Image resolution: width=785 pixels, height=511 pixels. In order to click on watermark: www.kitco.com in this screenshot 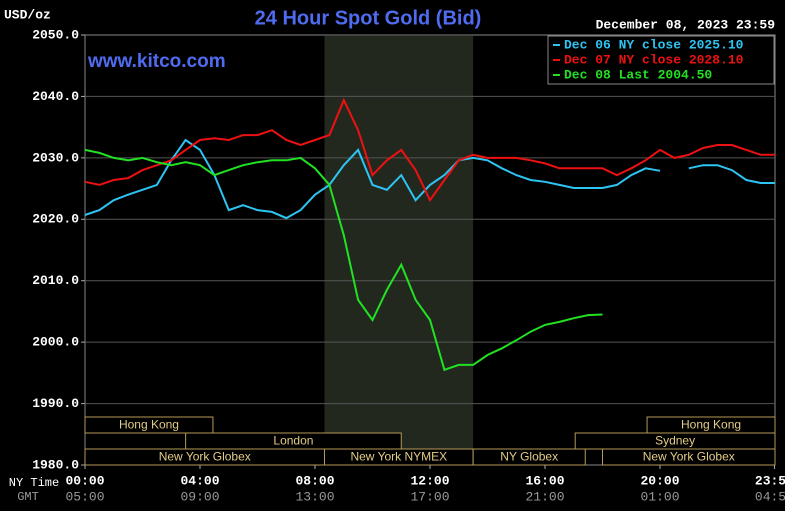, I will do `click(156, 61)`.